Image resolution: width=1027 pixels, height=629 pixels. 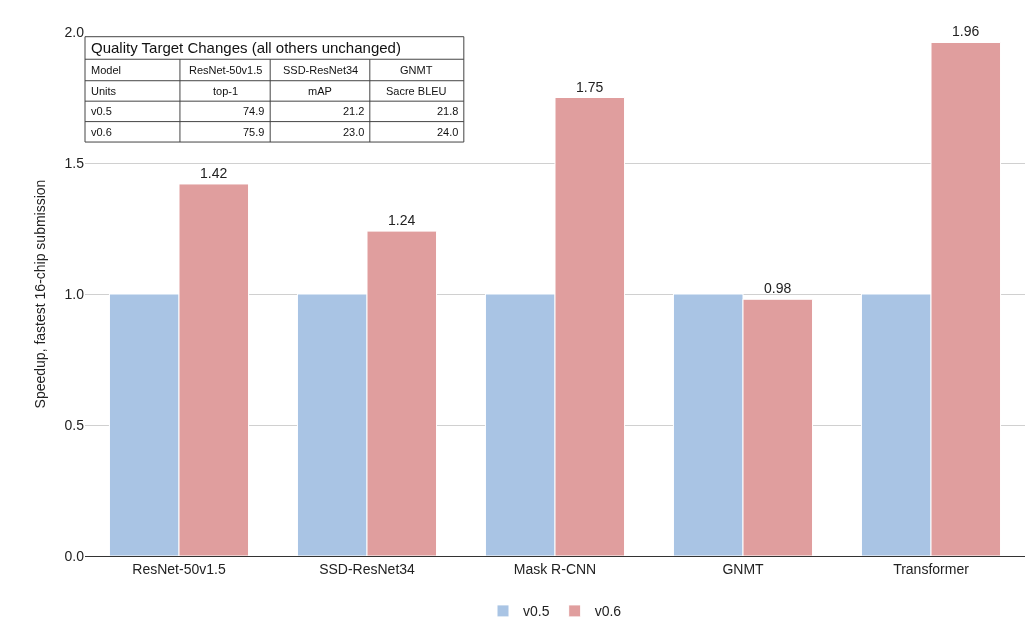 I want to click on y-tick-label: 2.0, so click(x=74, y=31).